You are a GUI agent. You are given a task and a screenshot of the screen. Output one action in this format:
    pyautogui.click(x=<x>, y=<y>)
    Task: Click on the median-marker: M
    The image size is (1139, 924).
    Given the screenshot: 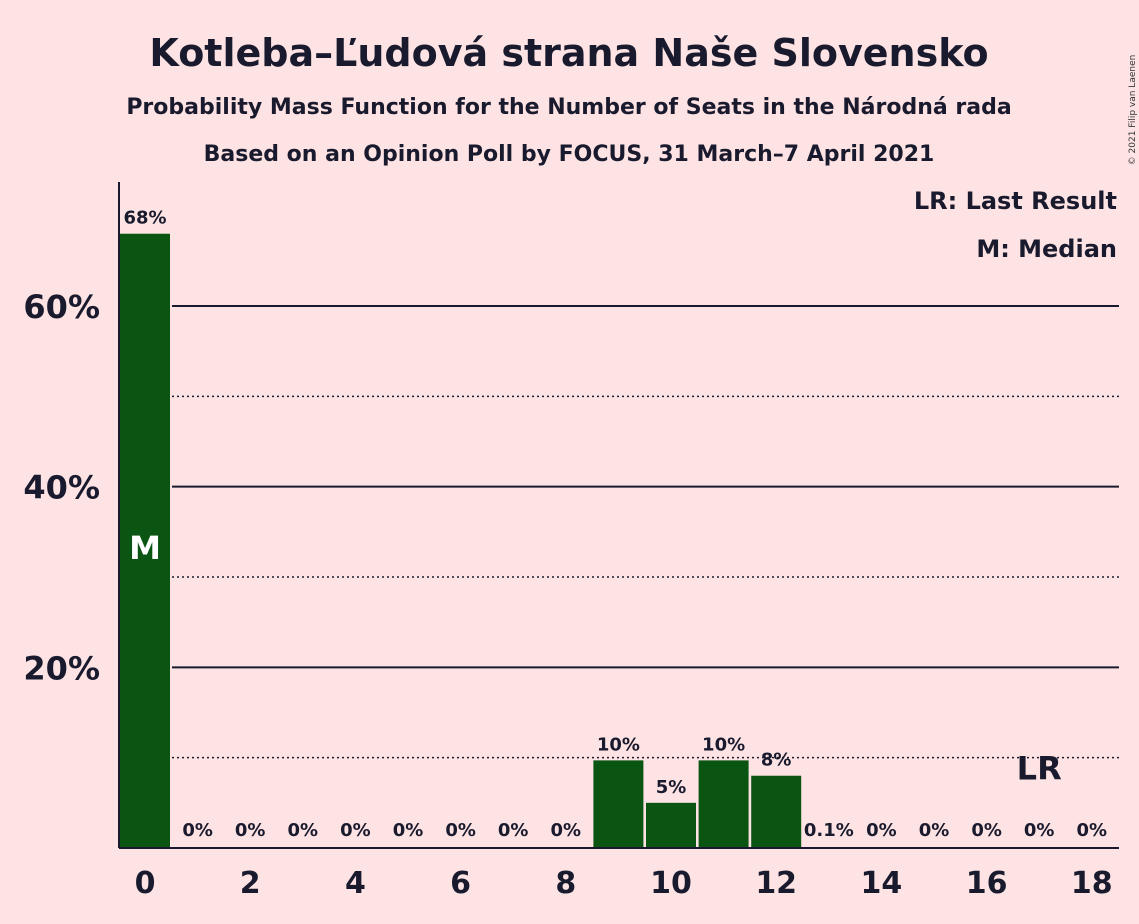 What is the action you would take?
    pyautogui.click(x=145, y=548)
    